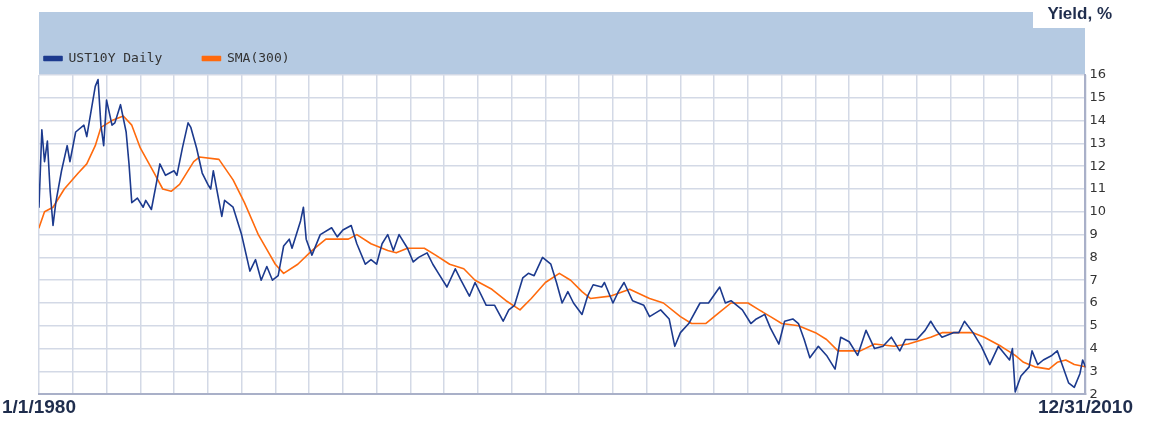 This screenshot has width=1150, height=423. What do you see at coordinates (1093, 279) in the screenshot?
I see `y-tick-label: 7` at bounding box center [1093, 279].